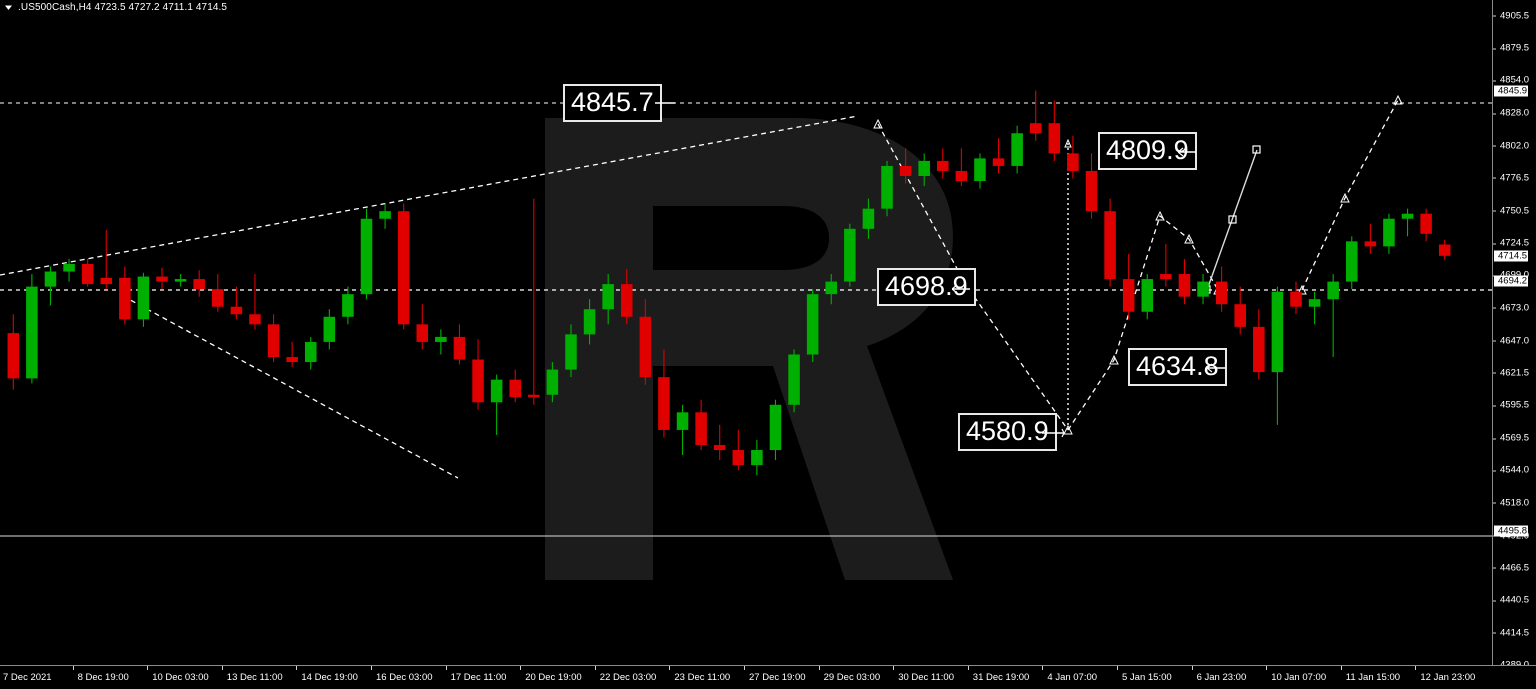 This screenshot has height=689, width=1536. I want to click on price-tick: 4879.5, so click(1511, 48).